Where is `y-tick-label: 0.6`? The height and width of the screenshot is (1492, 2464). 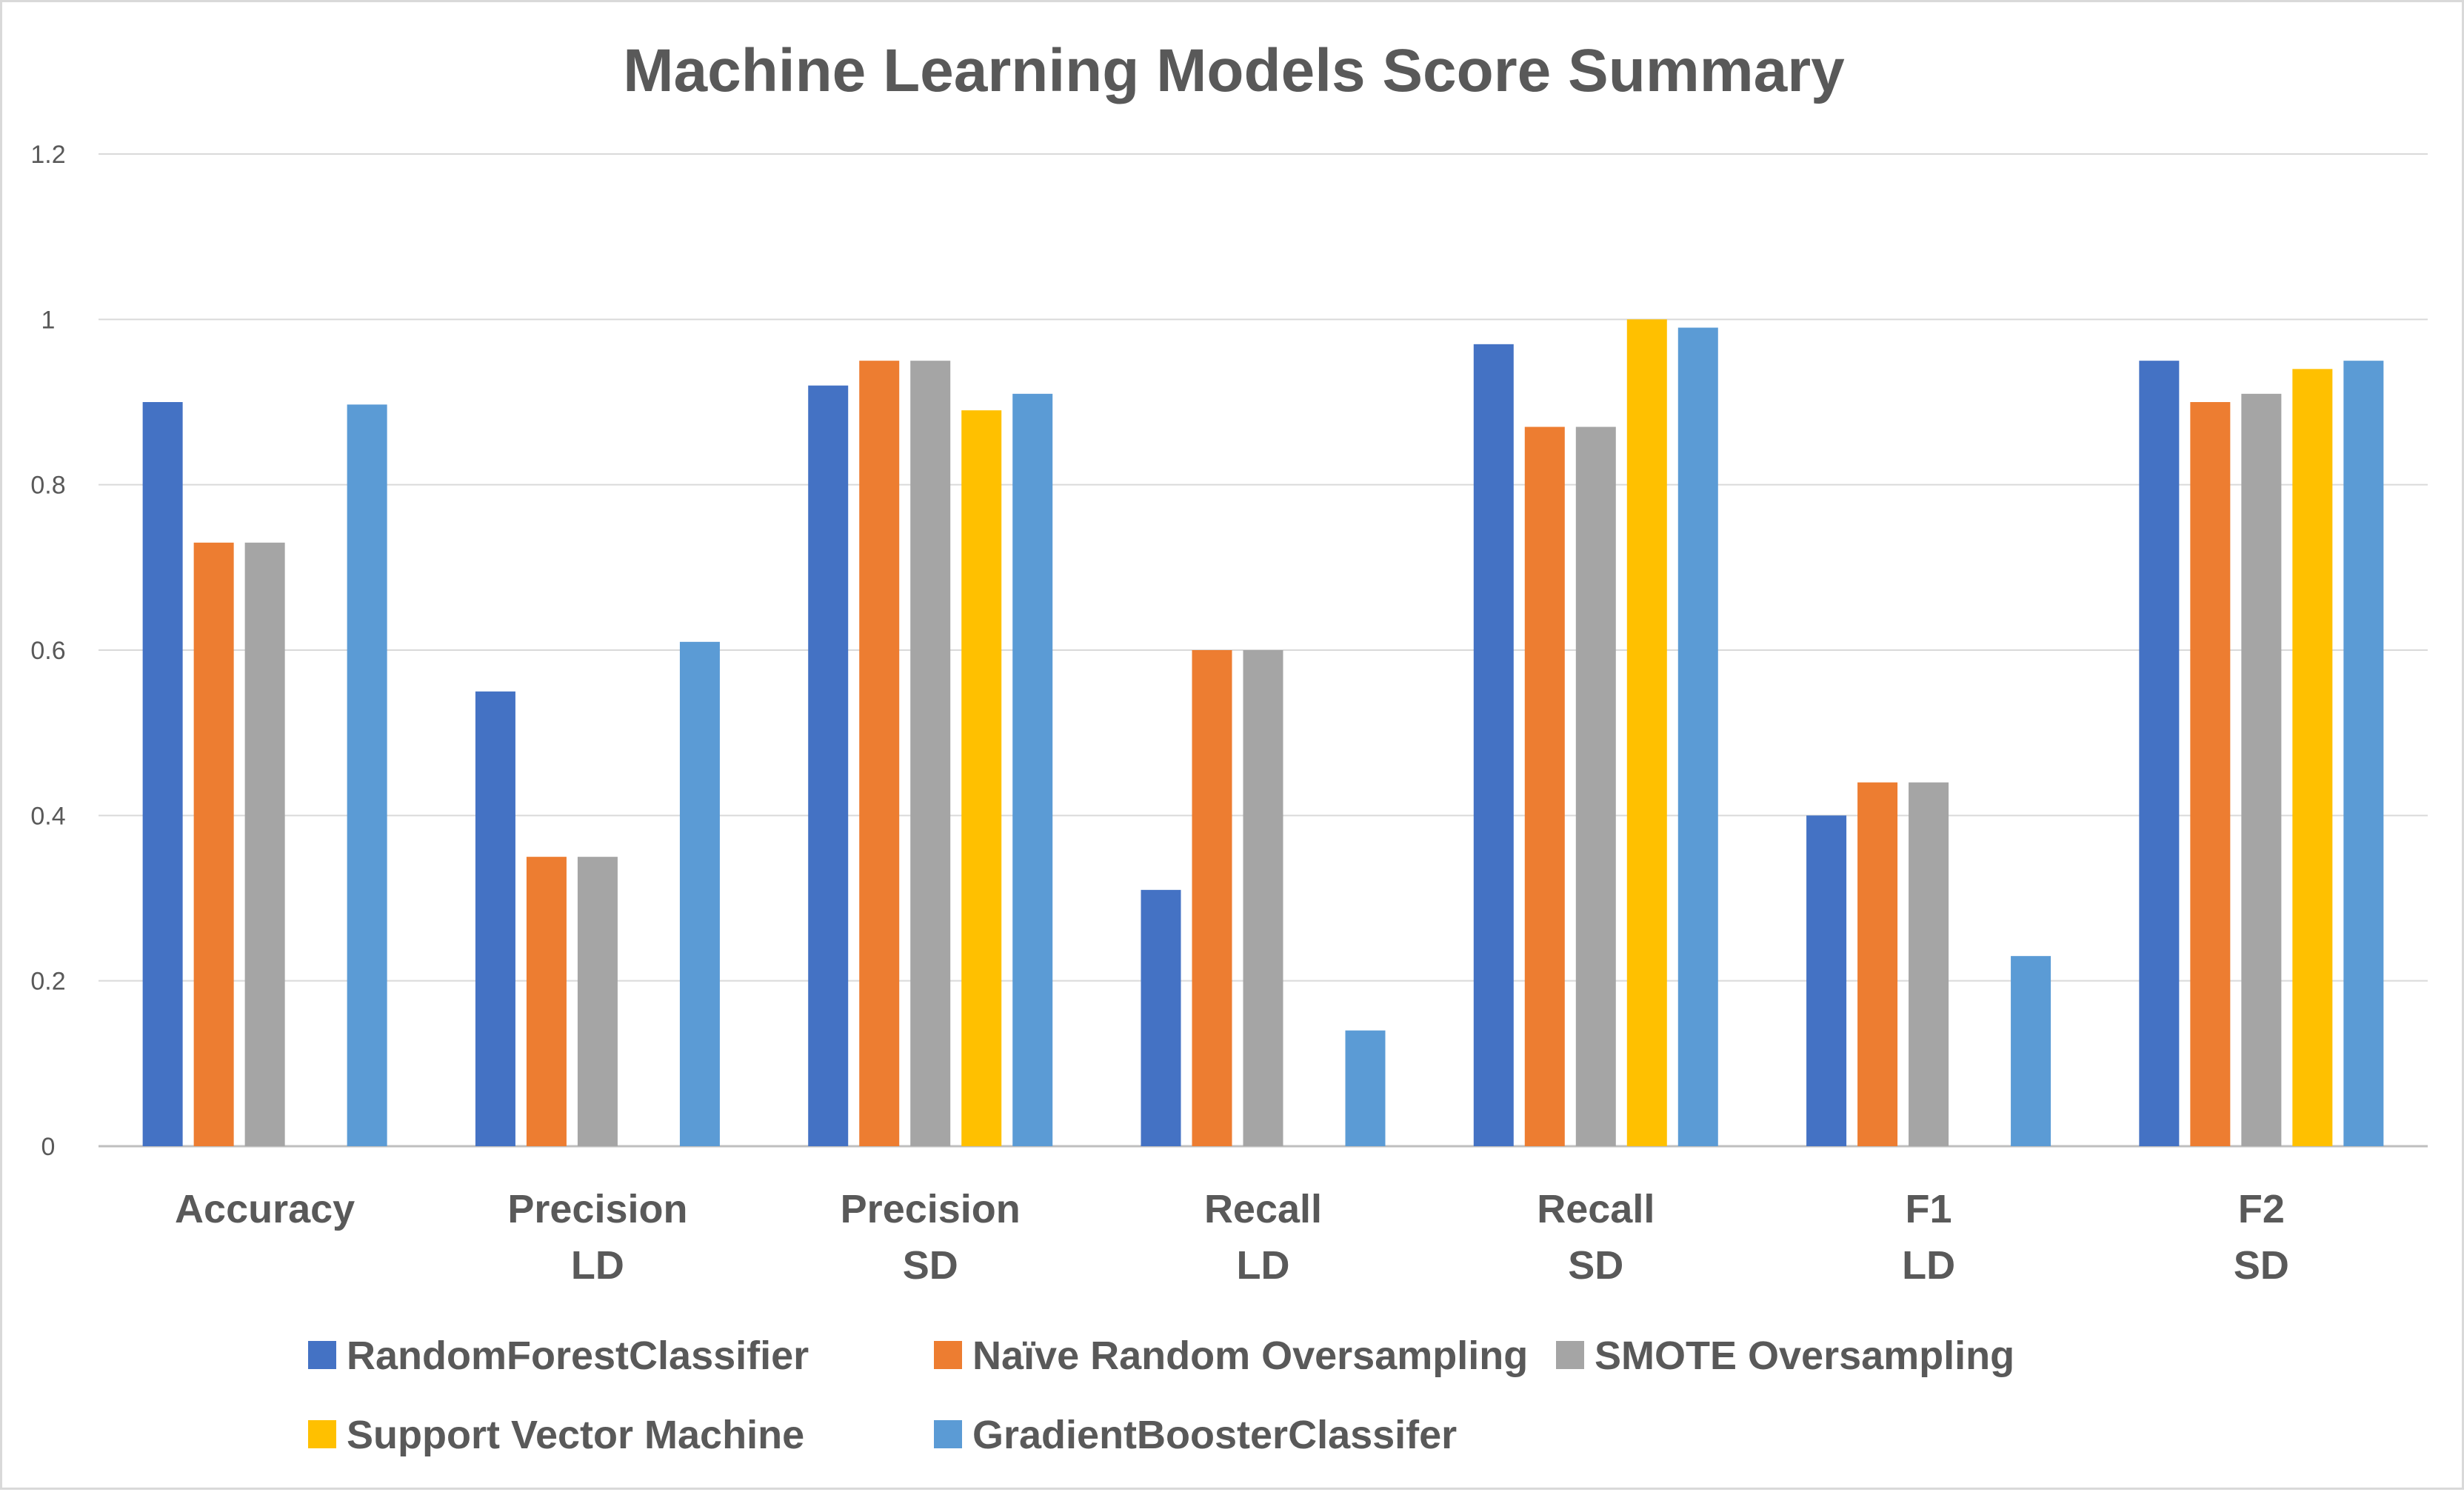
y-tick-label: 0.6 is located at coordinates (47, 651).